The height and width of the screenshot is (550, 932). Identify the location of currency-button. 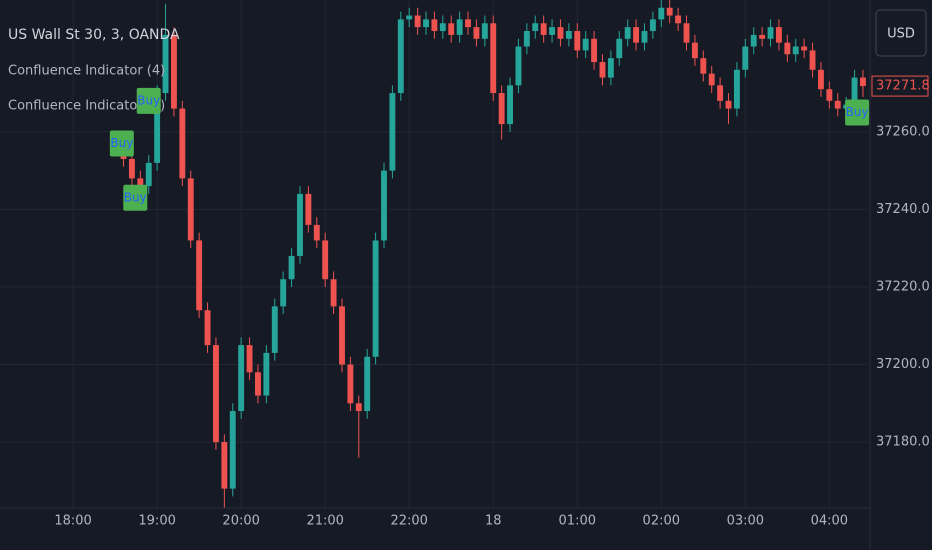
(901, 33).